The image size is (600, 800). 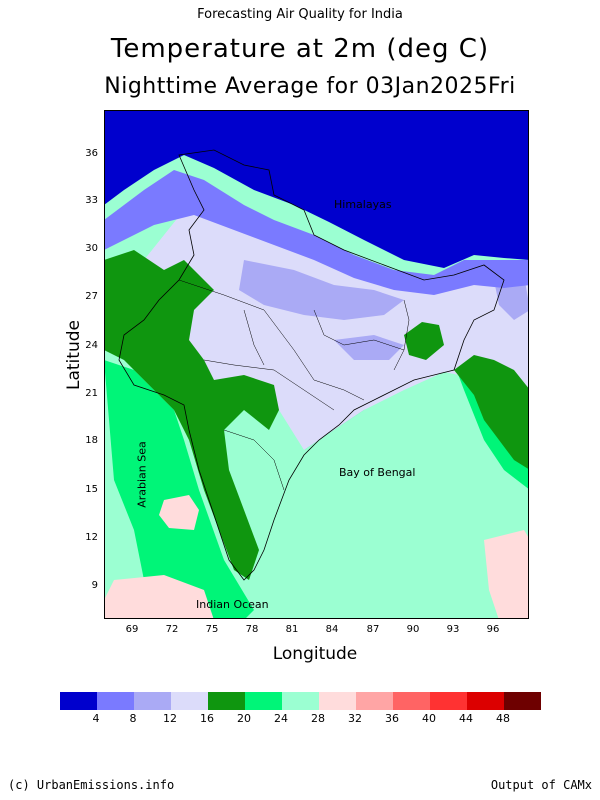 What do you see at coordinates (491, 412) in the screenshot?
I see `field-20-east` at bounding box center [491, 412].